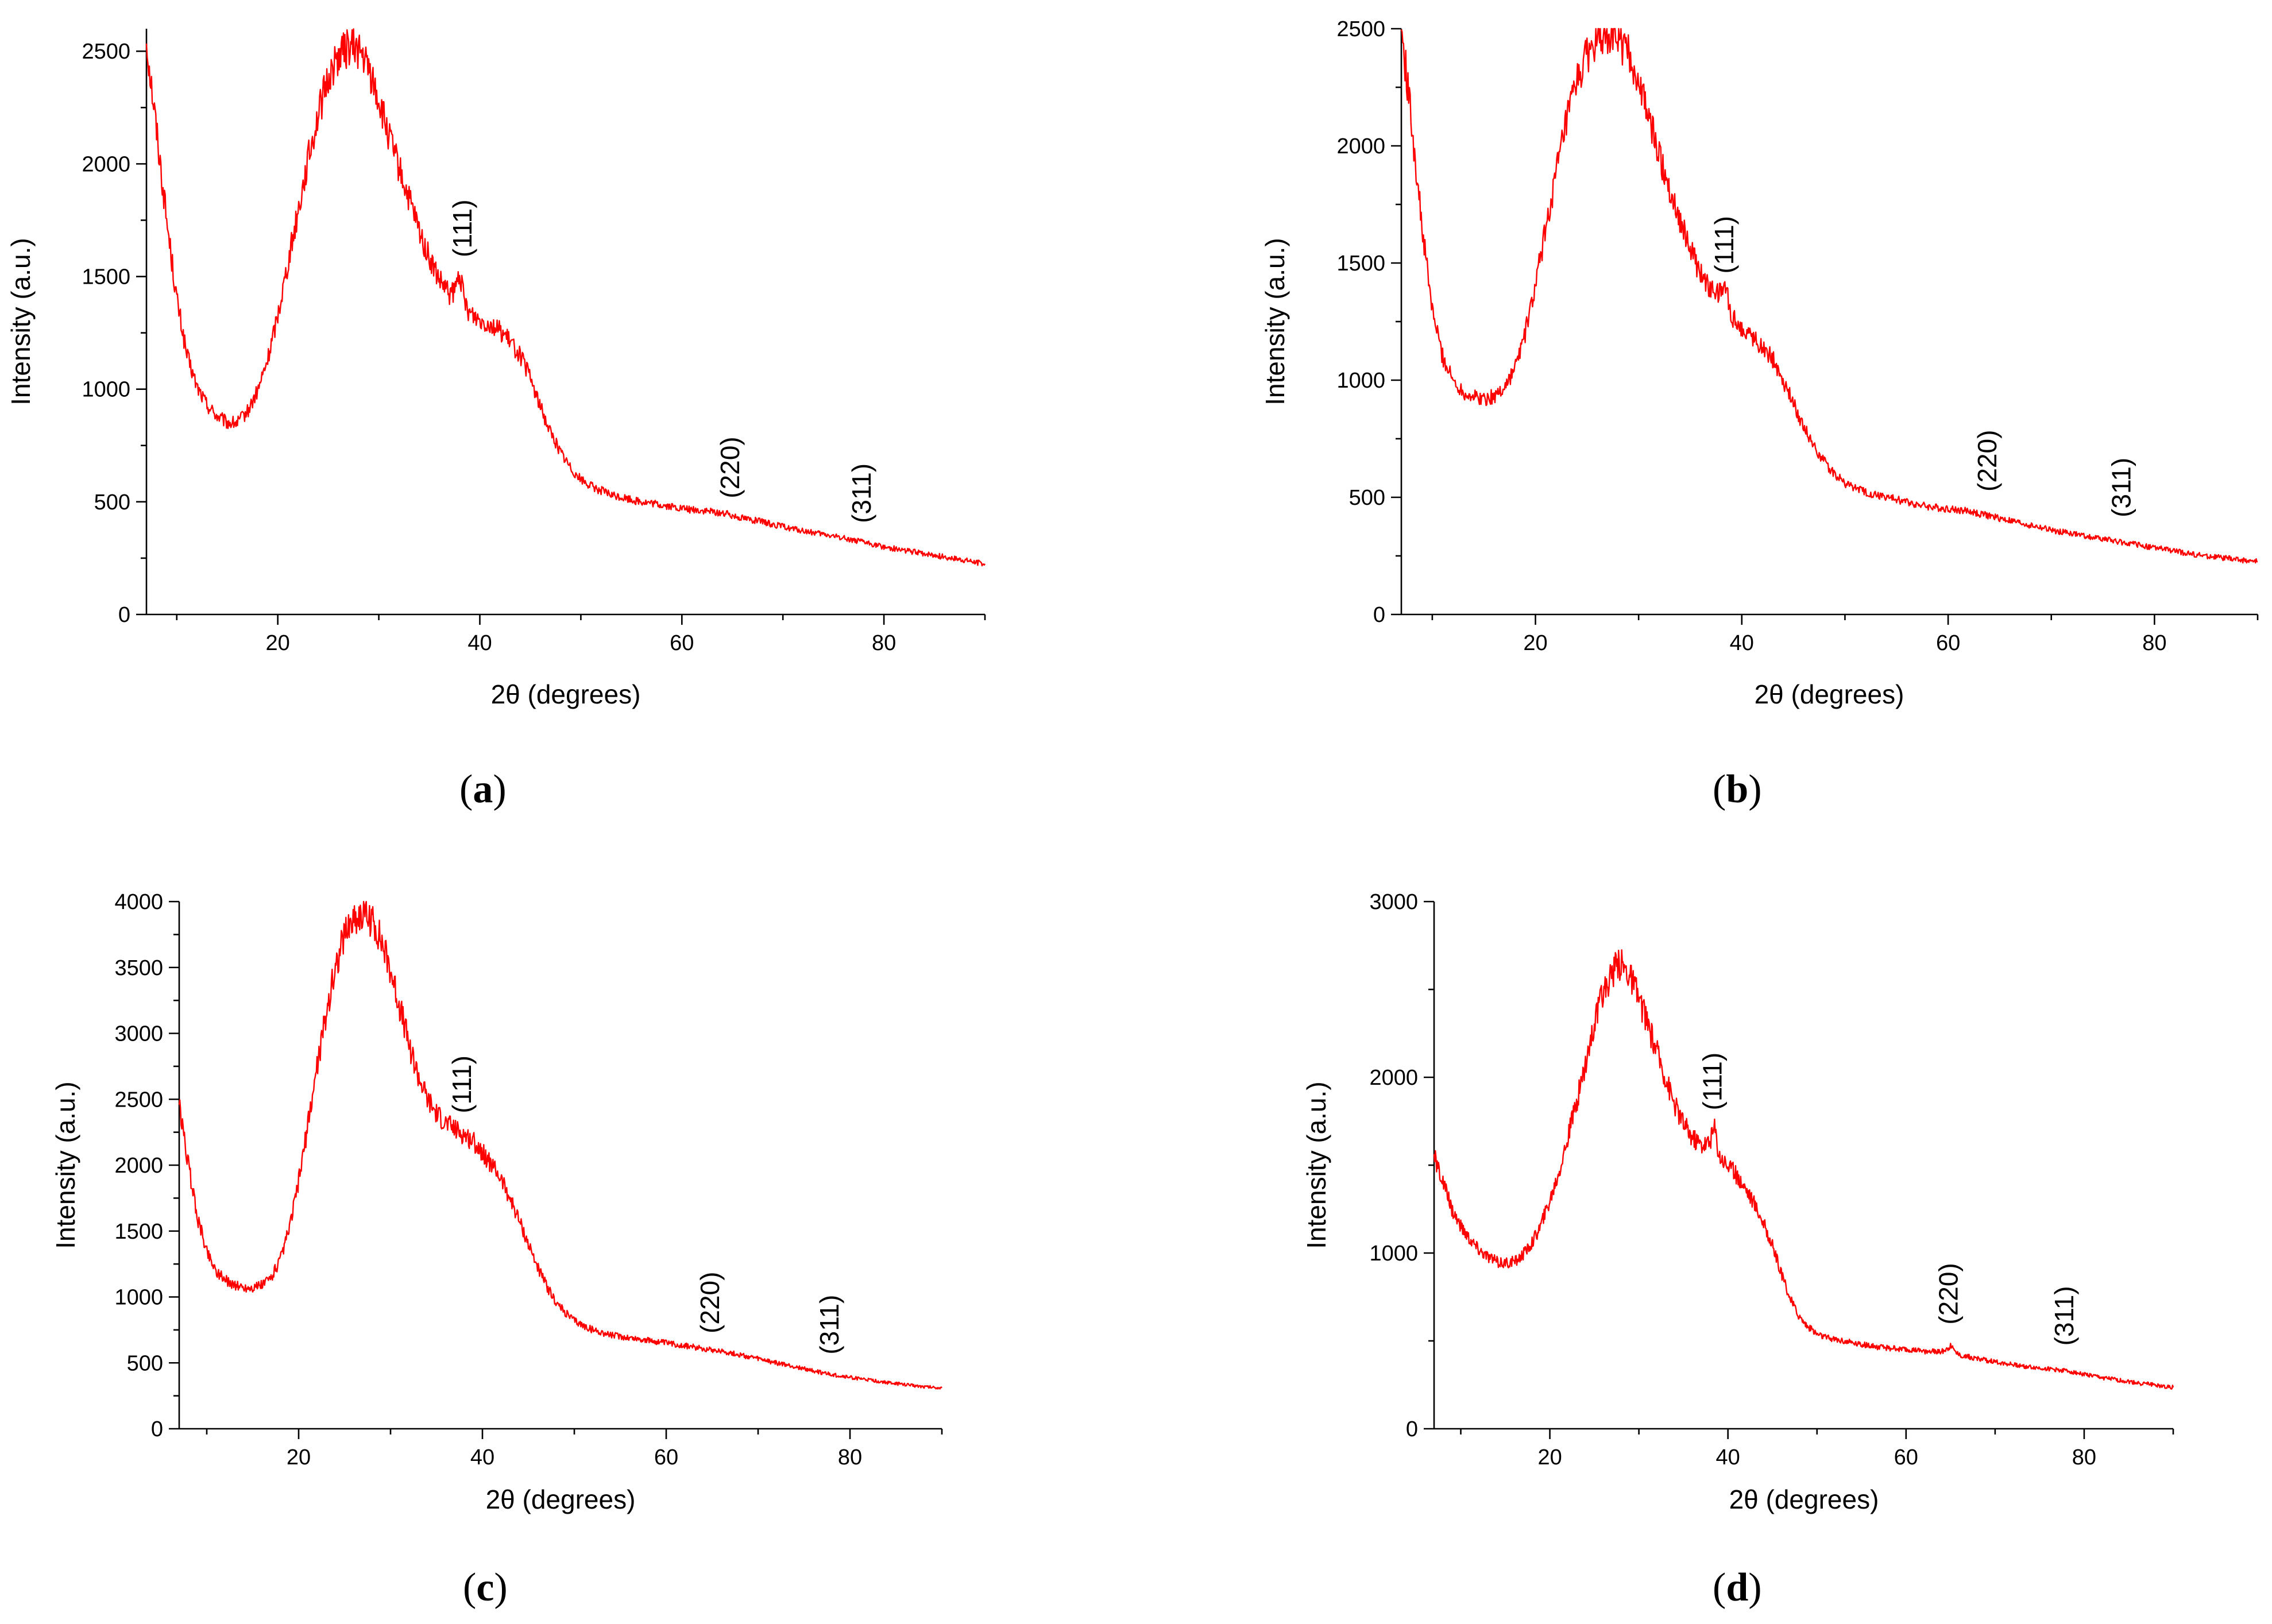 This screenshot has height=1624, width=2272. I want to click on y-tick-label: 4000, so click(138, 902).